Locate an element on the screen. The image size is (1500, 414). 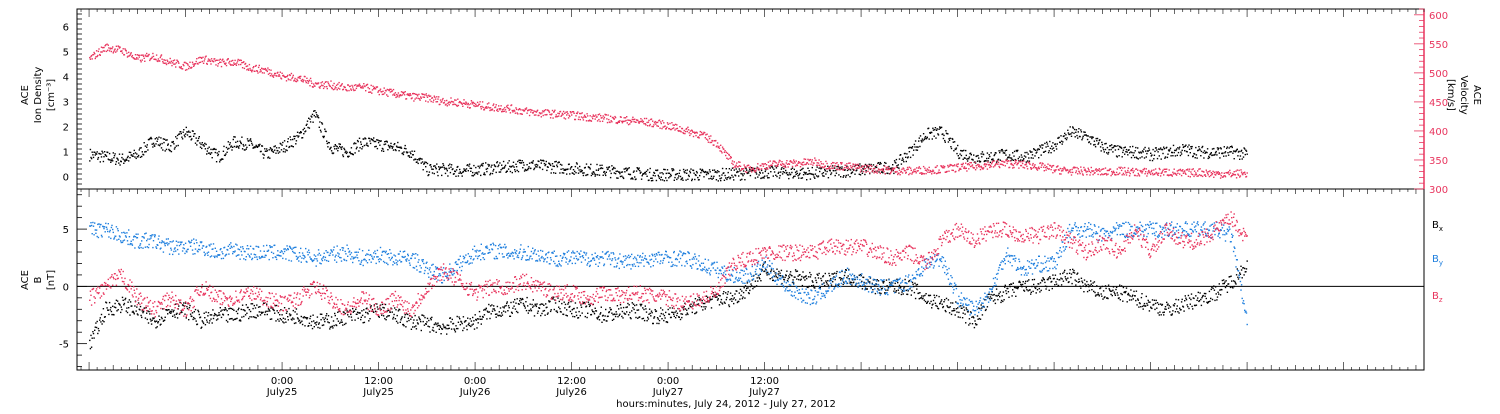
x-tick-date: July27 is located at coordinates (764, 392).